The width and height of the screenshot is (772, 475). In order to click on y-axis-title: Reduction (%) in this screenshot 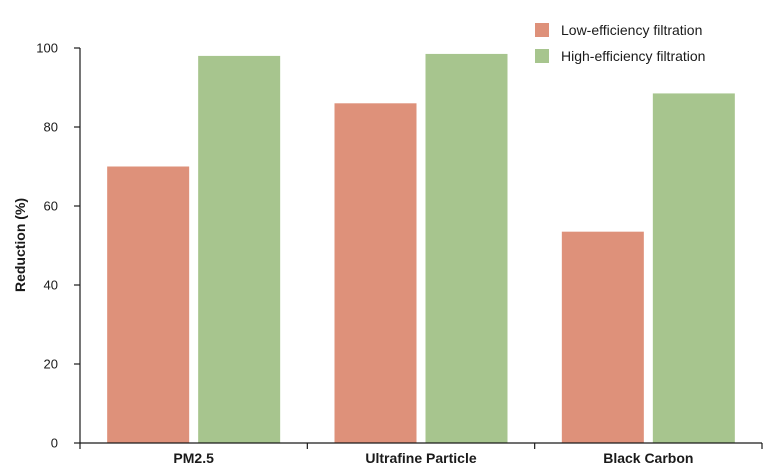, I will do `click(20, 245)`.